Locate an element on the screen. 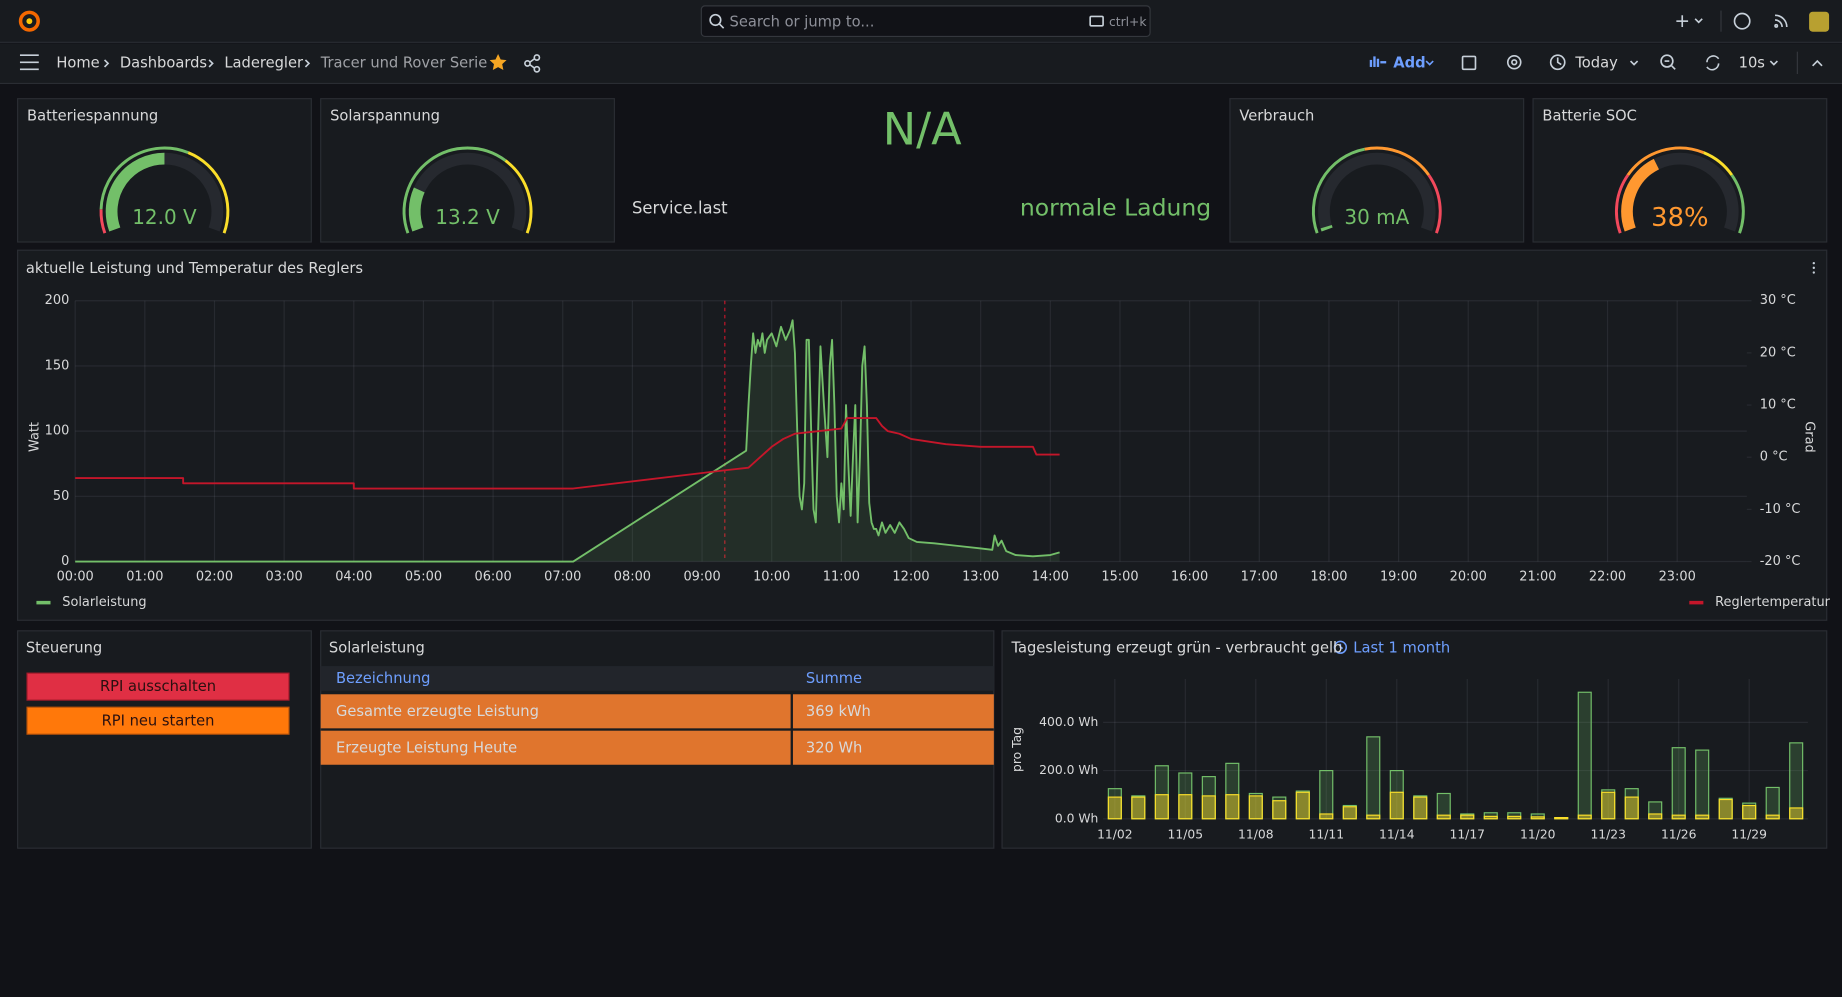 This screenshot has height=997, width=1842. y-tick-label: 0.0 Wh is located at coordinates (1077, 818).